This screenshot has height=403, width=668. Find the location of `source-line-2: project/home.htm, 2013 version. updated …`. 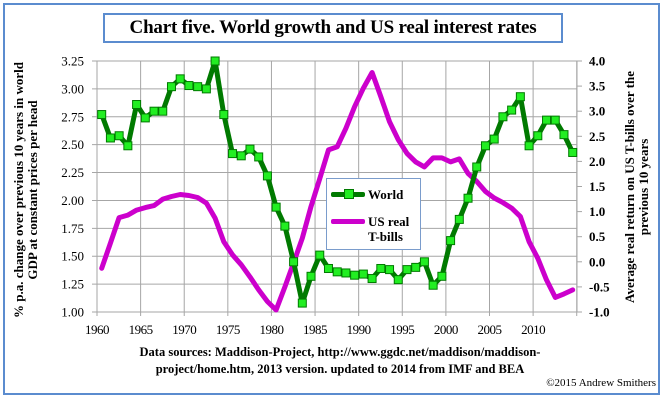

source-line-2: project/home.htm, 2013 version. updated … is located at coordinates (340, 369).